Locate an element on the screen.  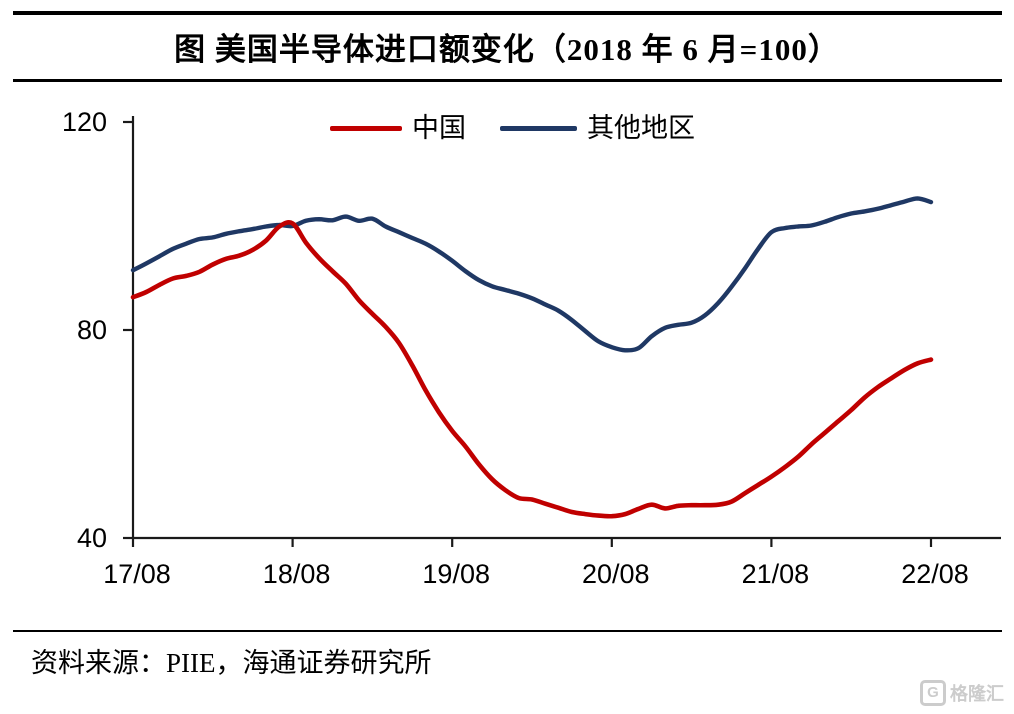
x-tick-label: 19/08 is located at coordinates (456, 574).